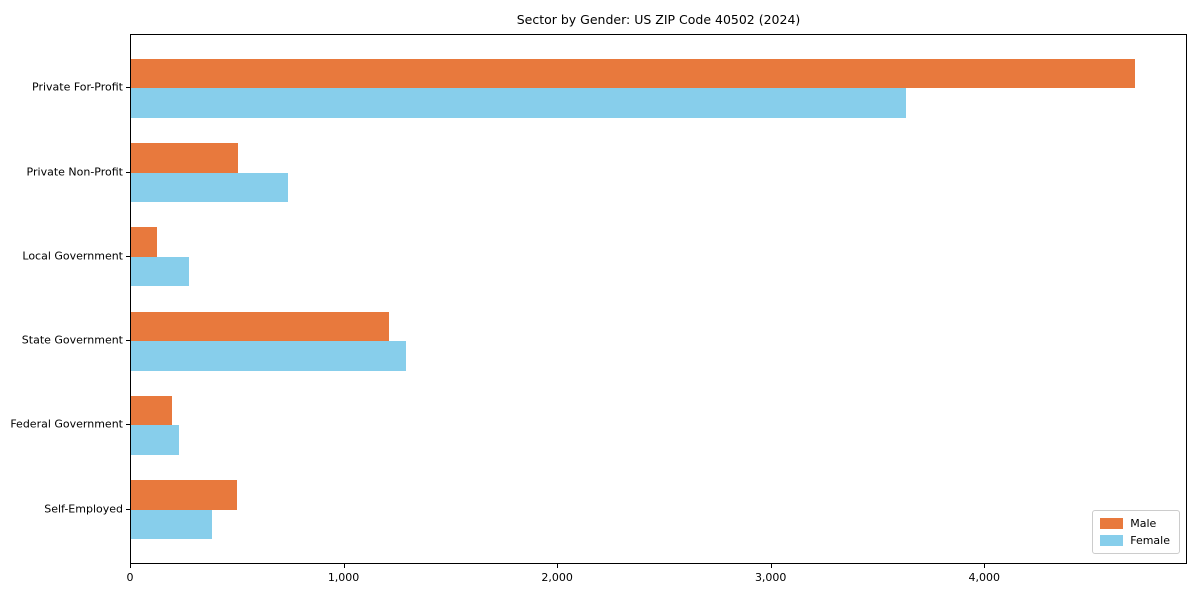 The height and width of the screenshot is (600, 1200). Describe the element at coordinates (209, 187) in the screenshot. I see `bar-female-private-non-profit` at that location.